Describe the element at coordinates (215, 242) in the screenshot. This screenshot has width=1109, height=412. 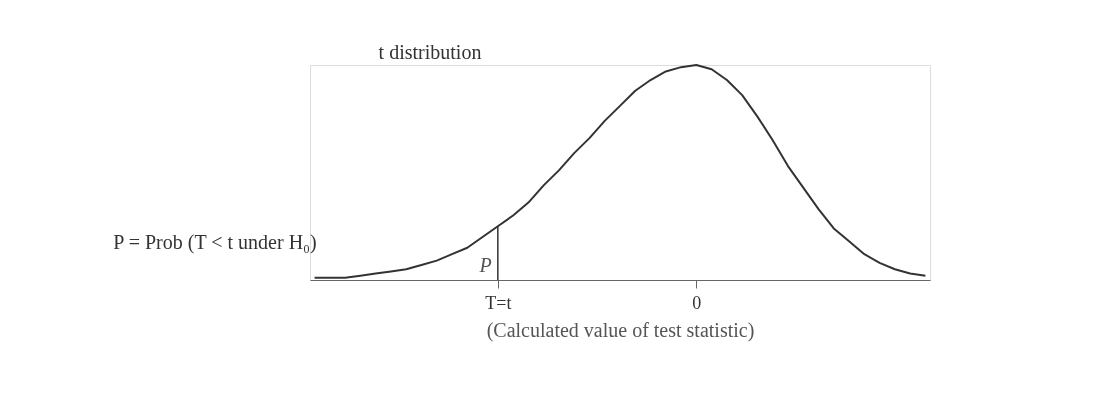
I see `annotation: P = Prob (T < t under H₀)` at that location.